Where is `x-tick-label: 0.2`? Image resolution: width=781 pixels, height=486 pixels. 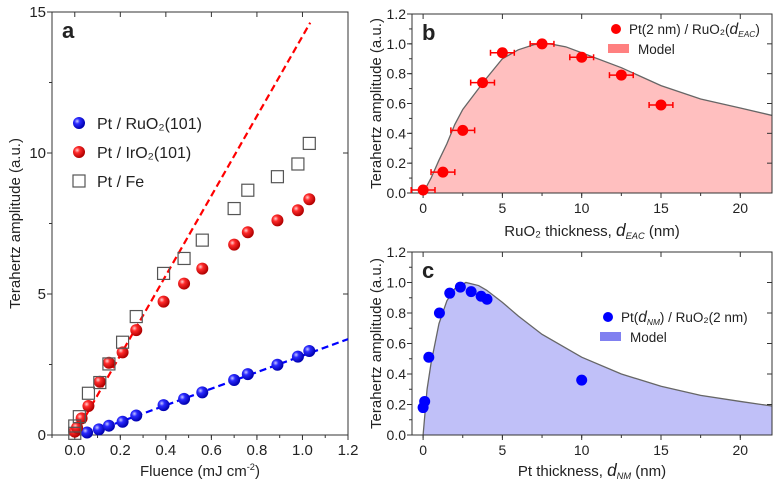 x-tick-label: 0.2 is located at coordinates (120, 450).